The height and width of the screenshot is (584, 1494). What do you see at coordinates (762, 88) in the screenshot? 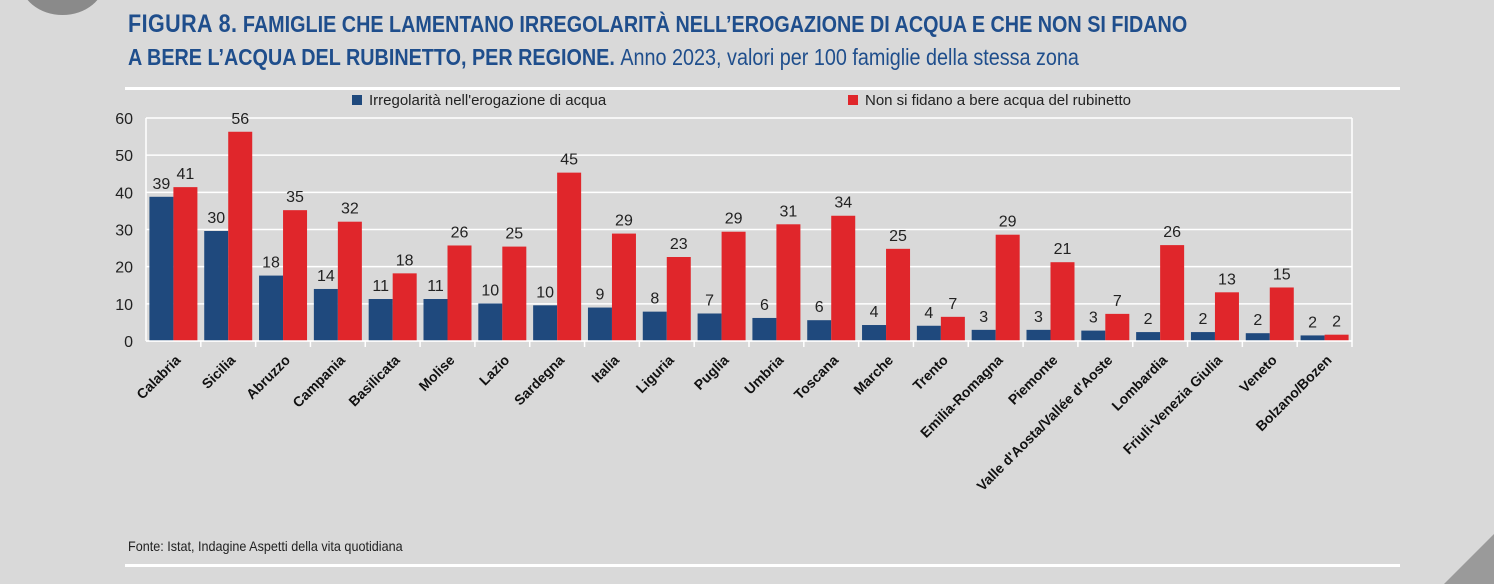
I see `top-divider` at bounding box center [762, 88].